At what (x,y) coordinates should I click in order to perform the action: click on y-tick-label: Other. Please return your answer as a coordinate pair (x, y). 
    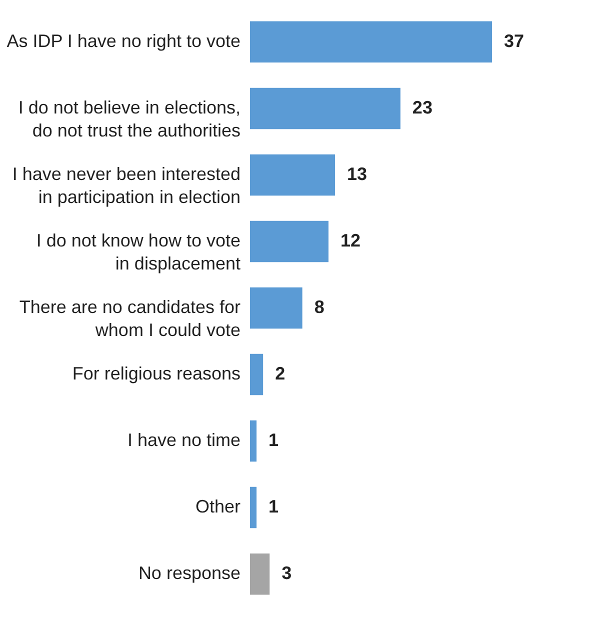
    Looking at the image, I should click on (217, 506).